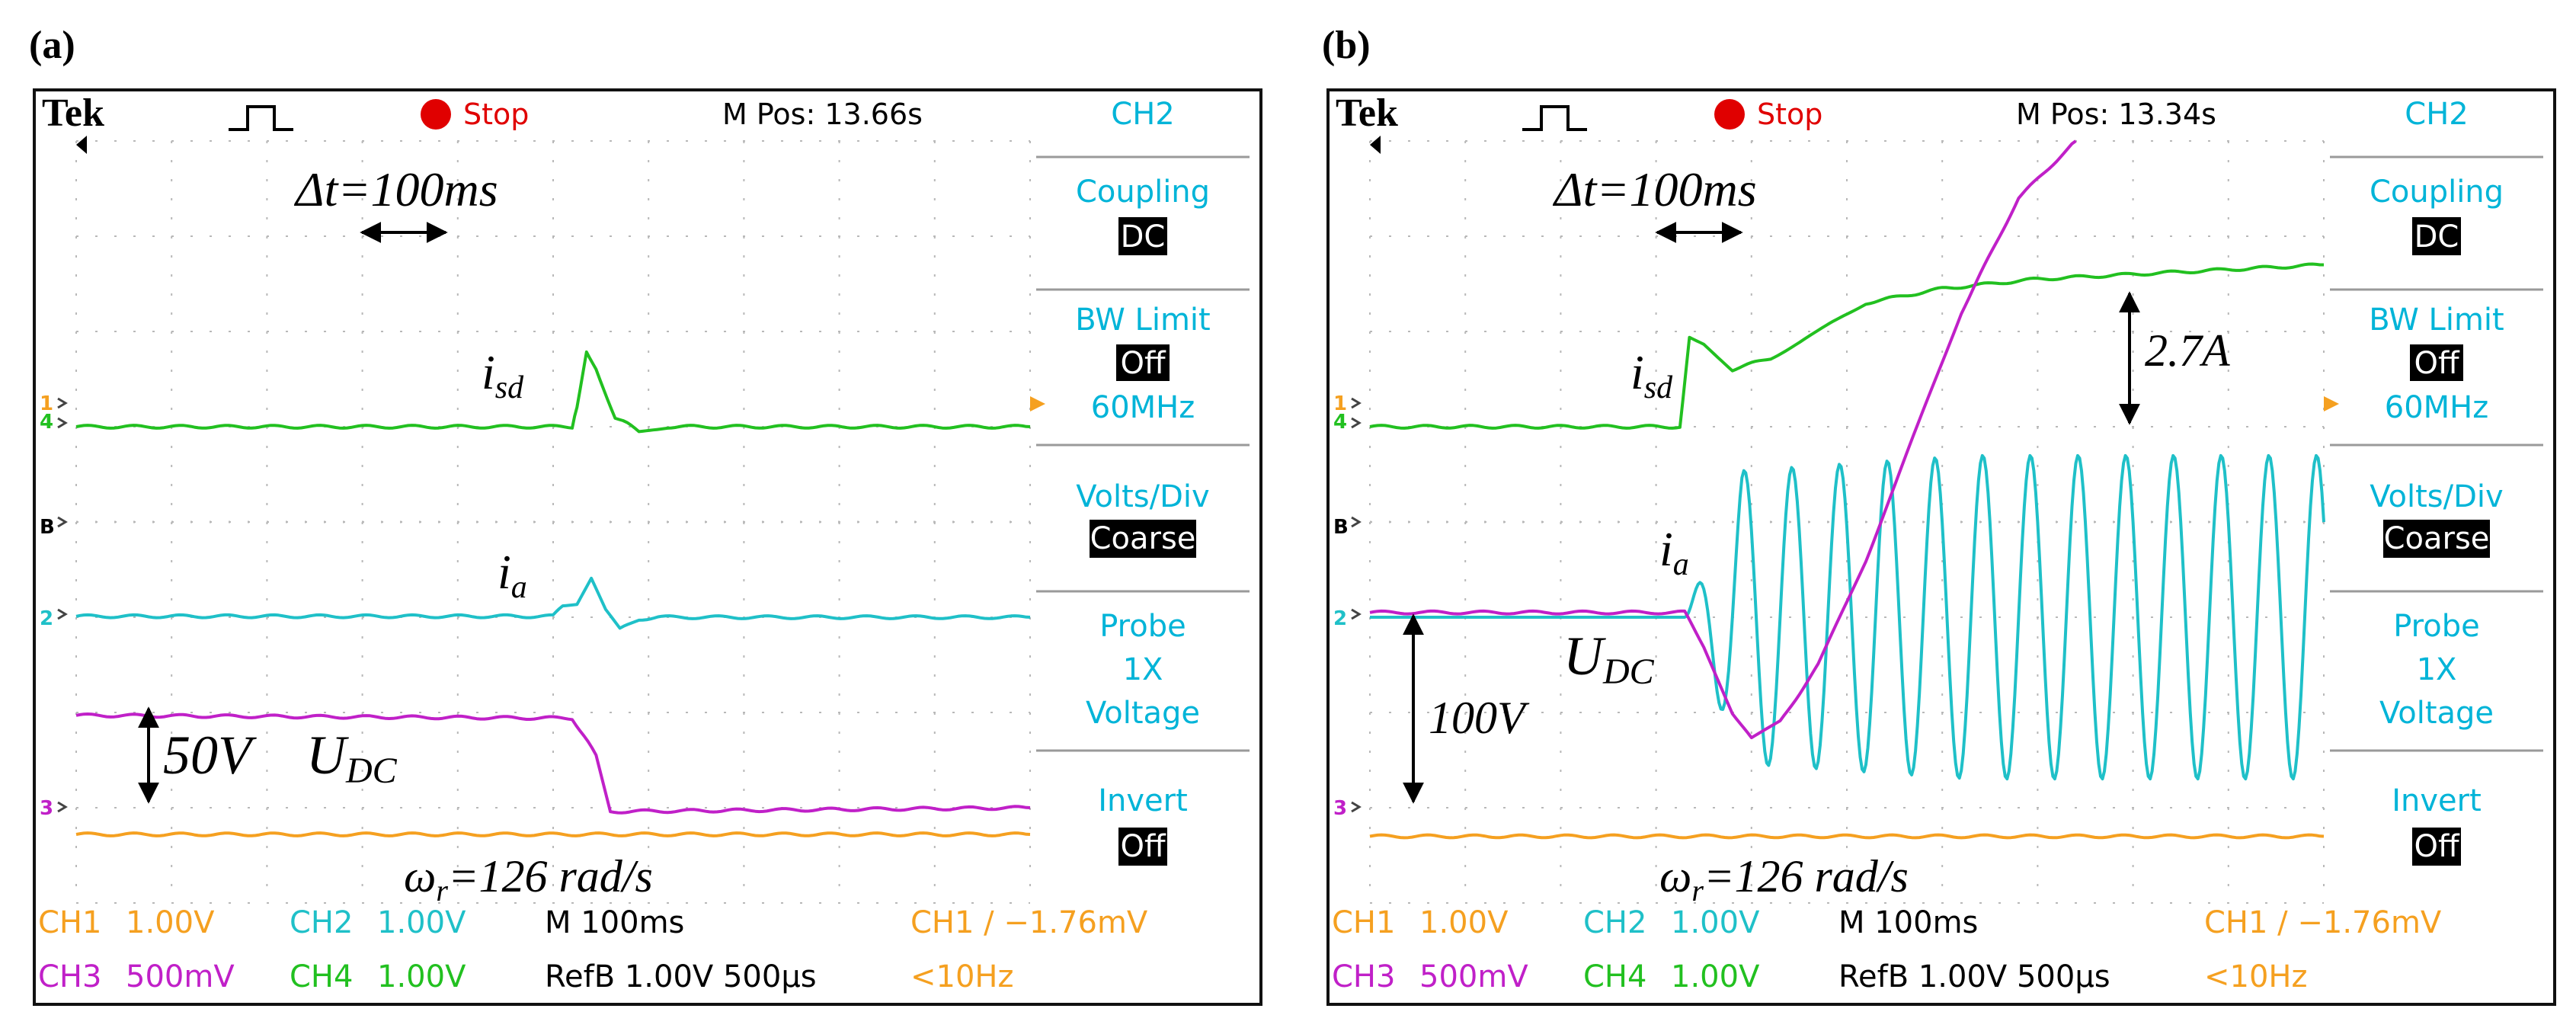 The height and width of the screenshot is (1031, 2576). I want to click on ch1-marker: 1, so click(46, 403).